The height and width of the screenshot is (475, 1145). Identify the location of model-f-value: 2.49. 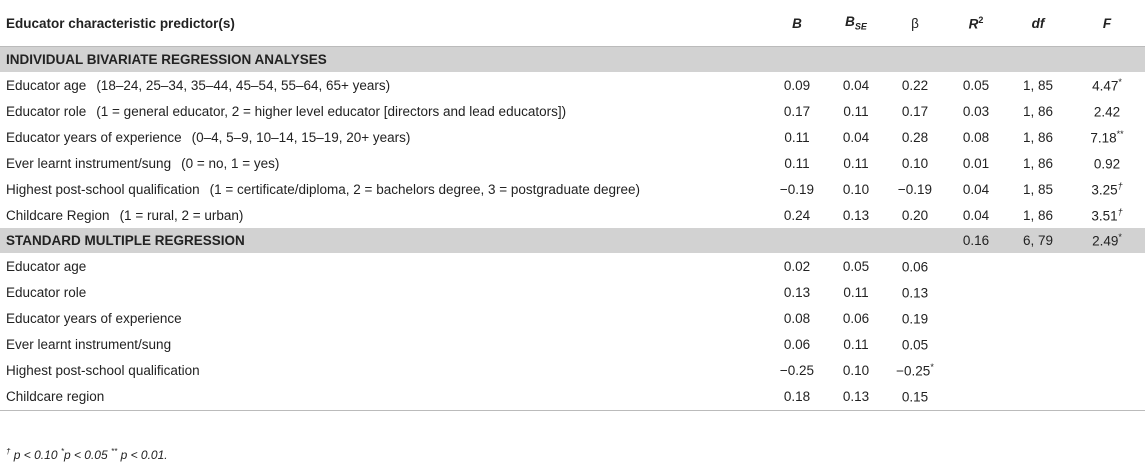
(1105, 241).